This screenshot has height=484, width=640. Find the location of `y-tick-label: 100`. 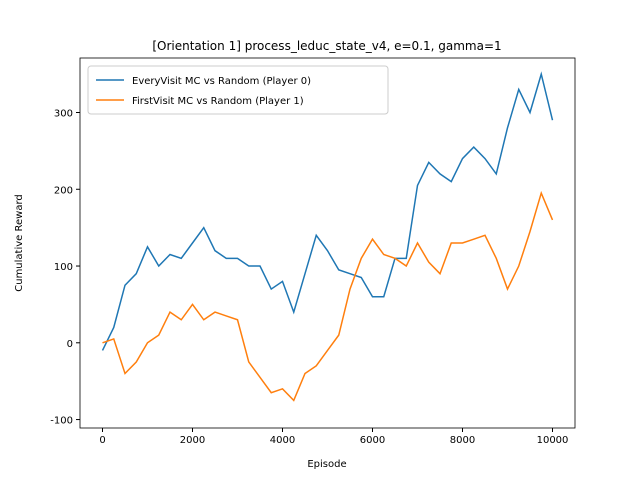

y-tick-label: 100 is located at coordinates (63, 267).